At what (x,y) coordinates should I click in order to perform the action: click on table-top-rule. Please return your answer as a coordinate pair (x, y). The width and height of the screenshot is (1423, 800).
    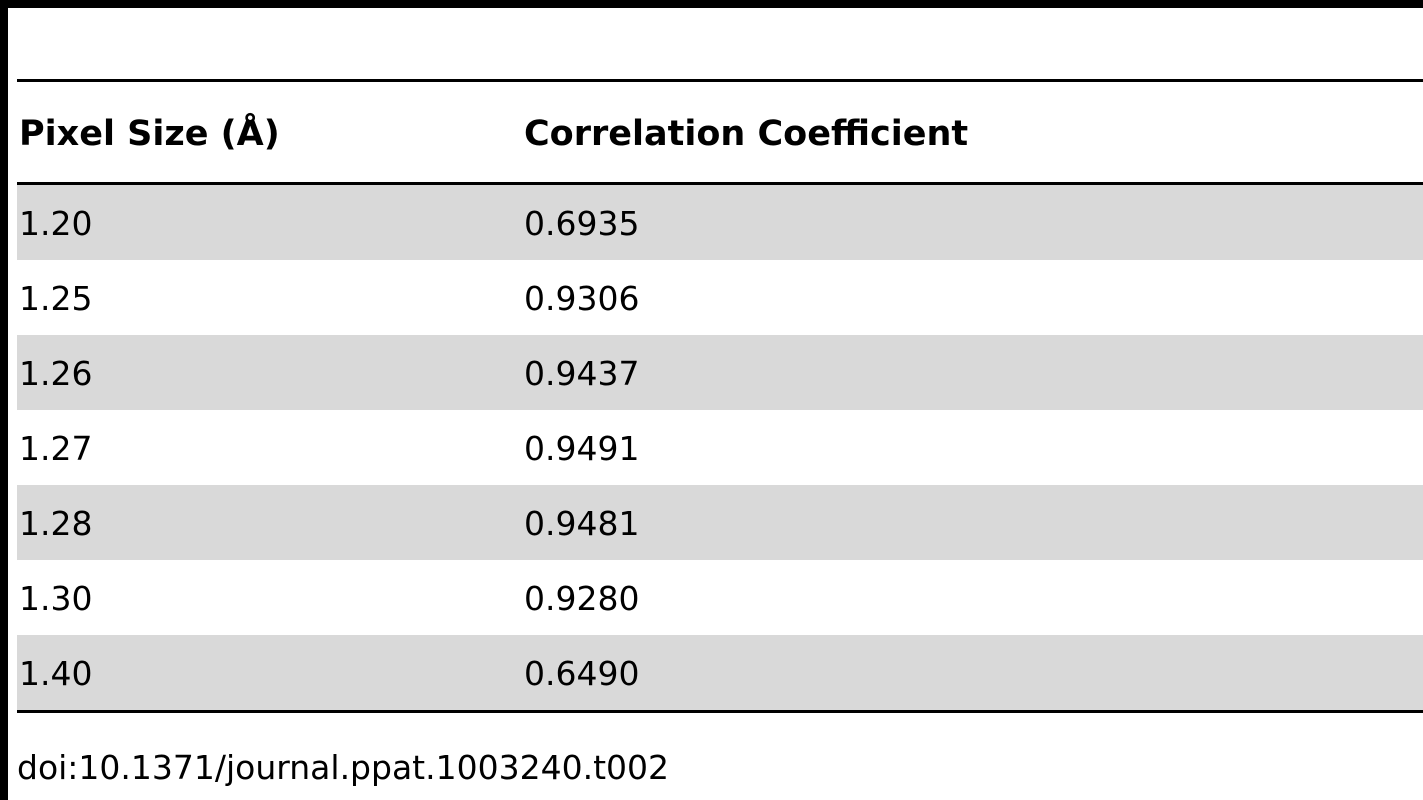
    Looking at the image, I should click on (720, 80).